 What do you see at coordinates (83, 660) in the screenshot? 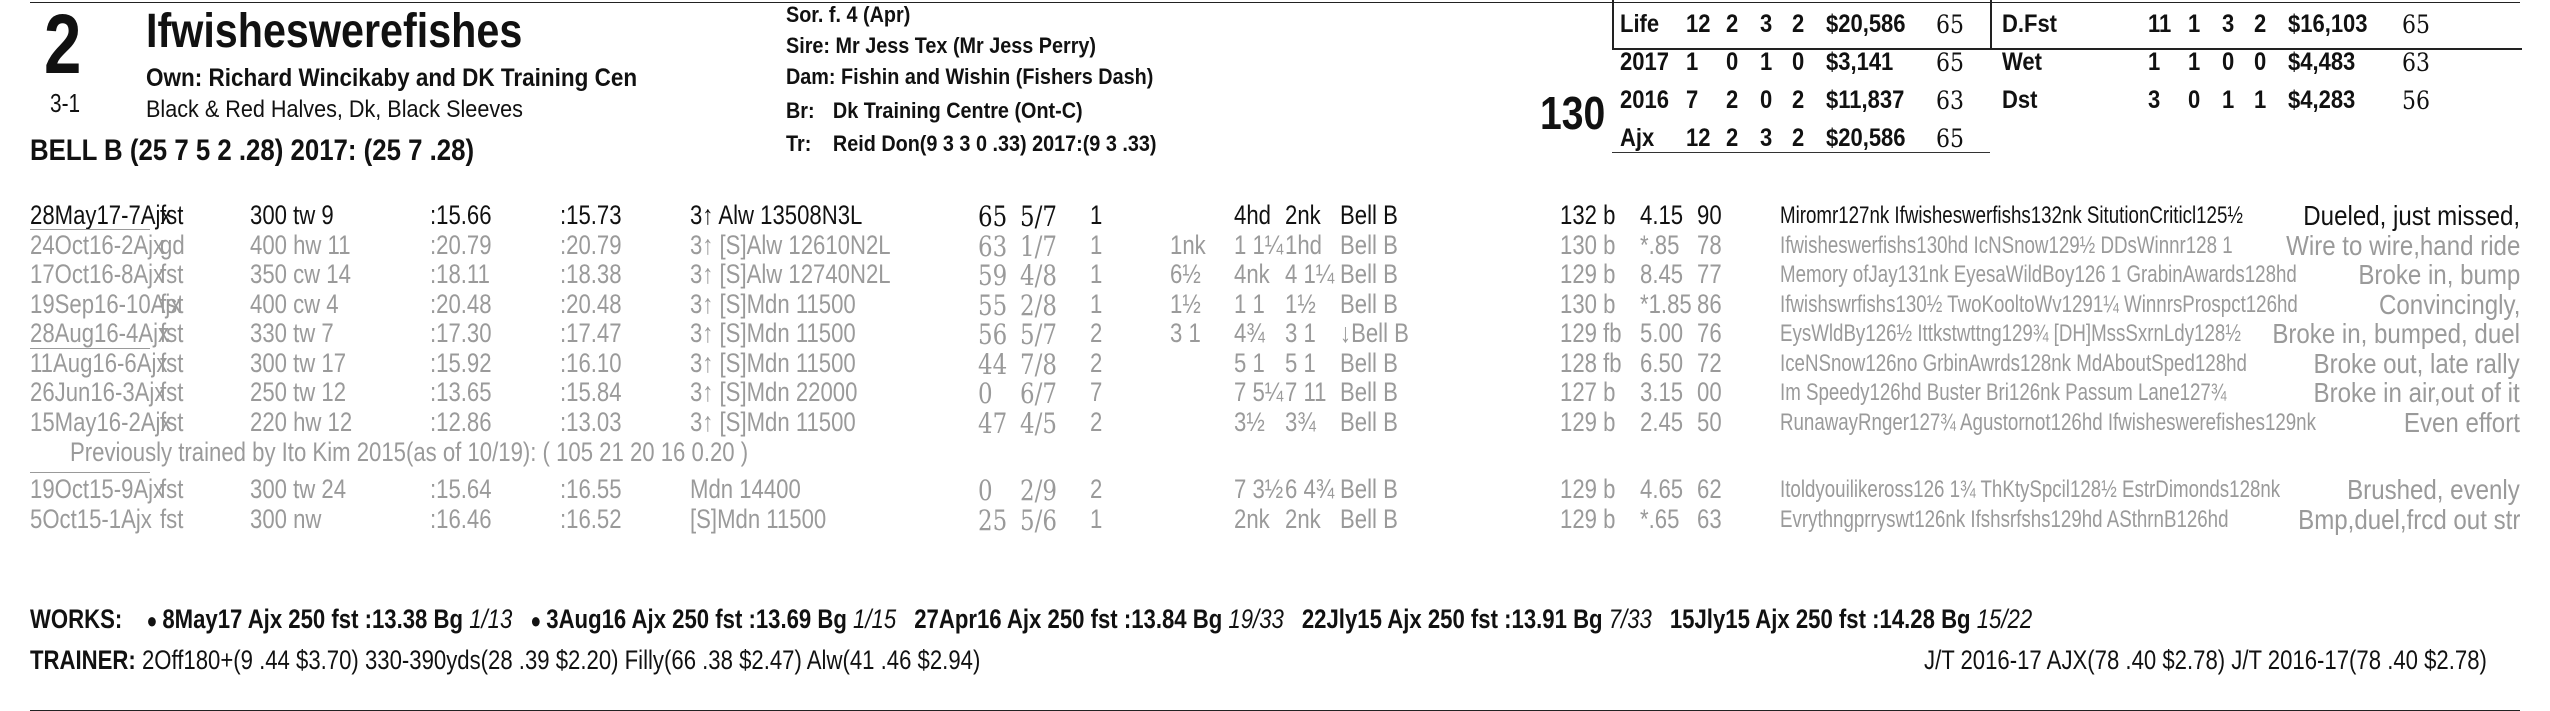
I see `trainer-stats-label: TRAINER:` at bounding box center [83, 660].